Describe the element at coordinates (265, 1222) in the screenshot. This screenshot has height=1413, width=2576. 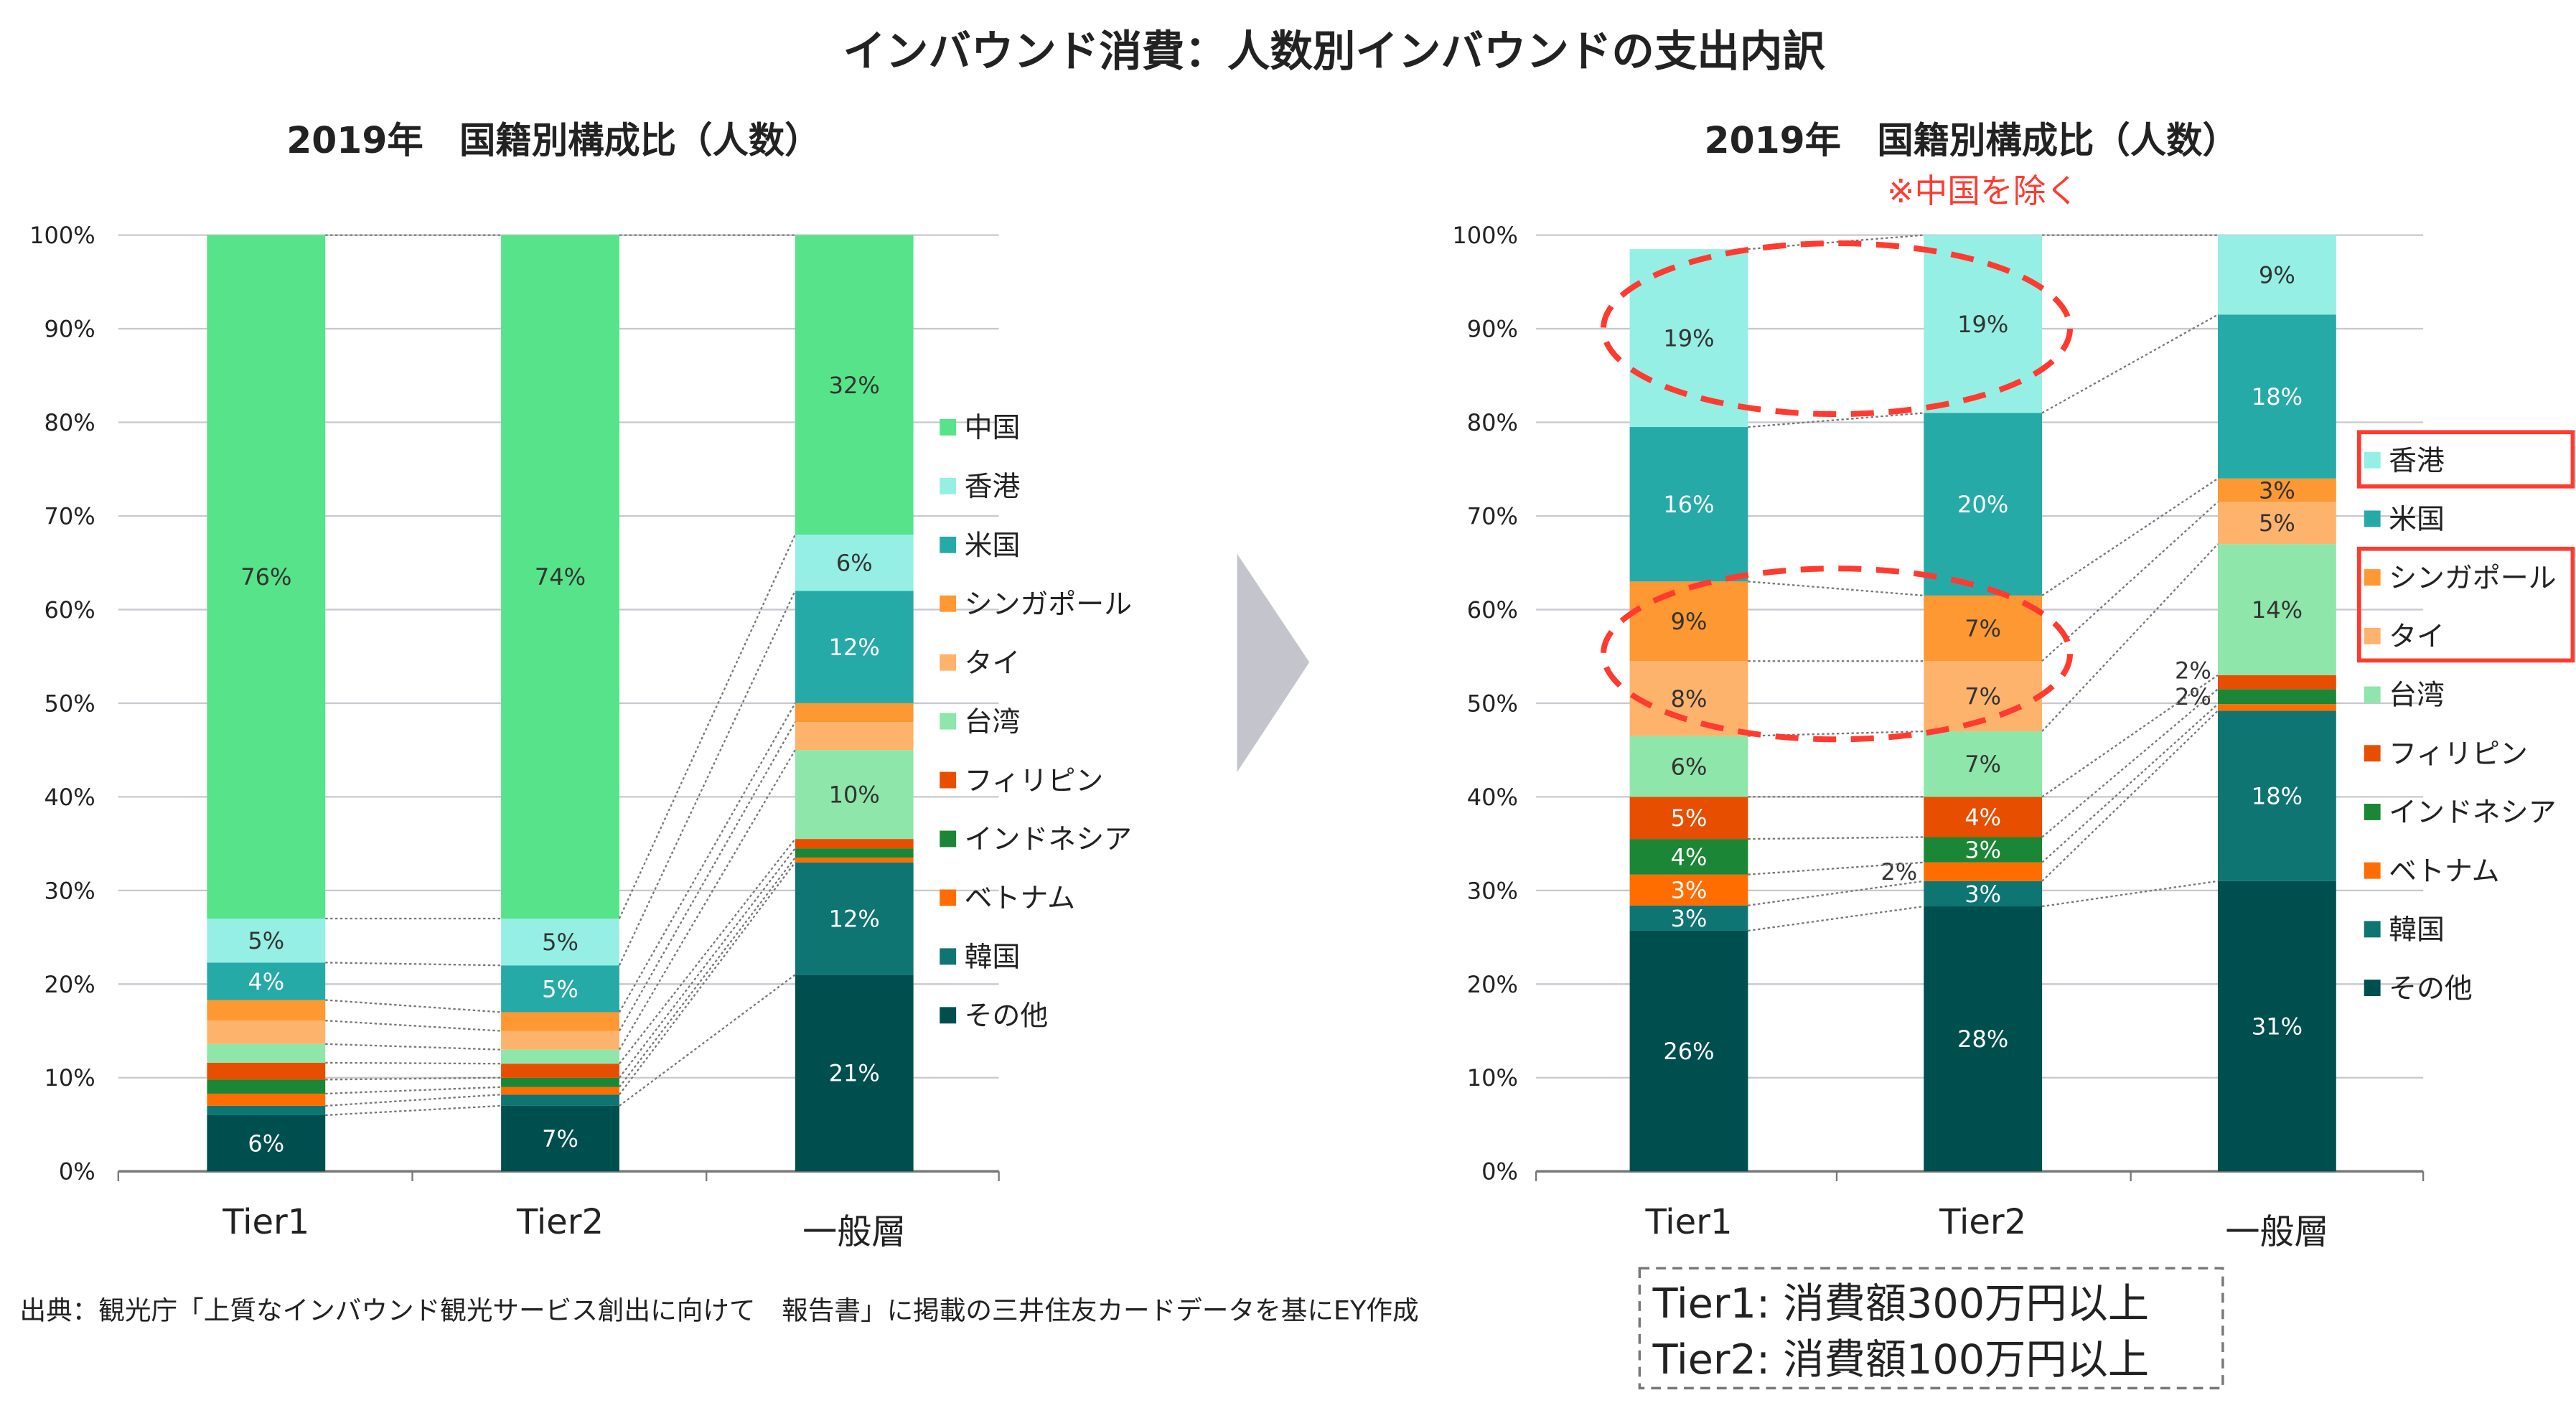
I see `x-category-label: Tier1` at that location.